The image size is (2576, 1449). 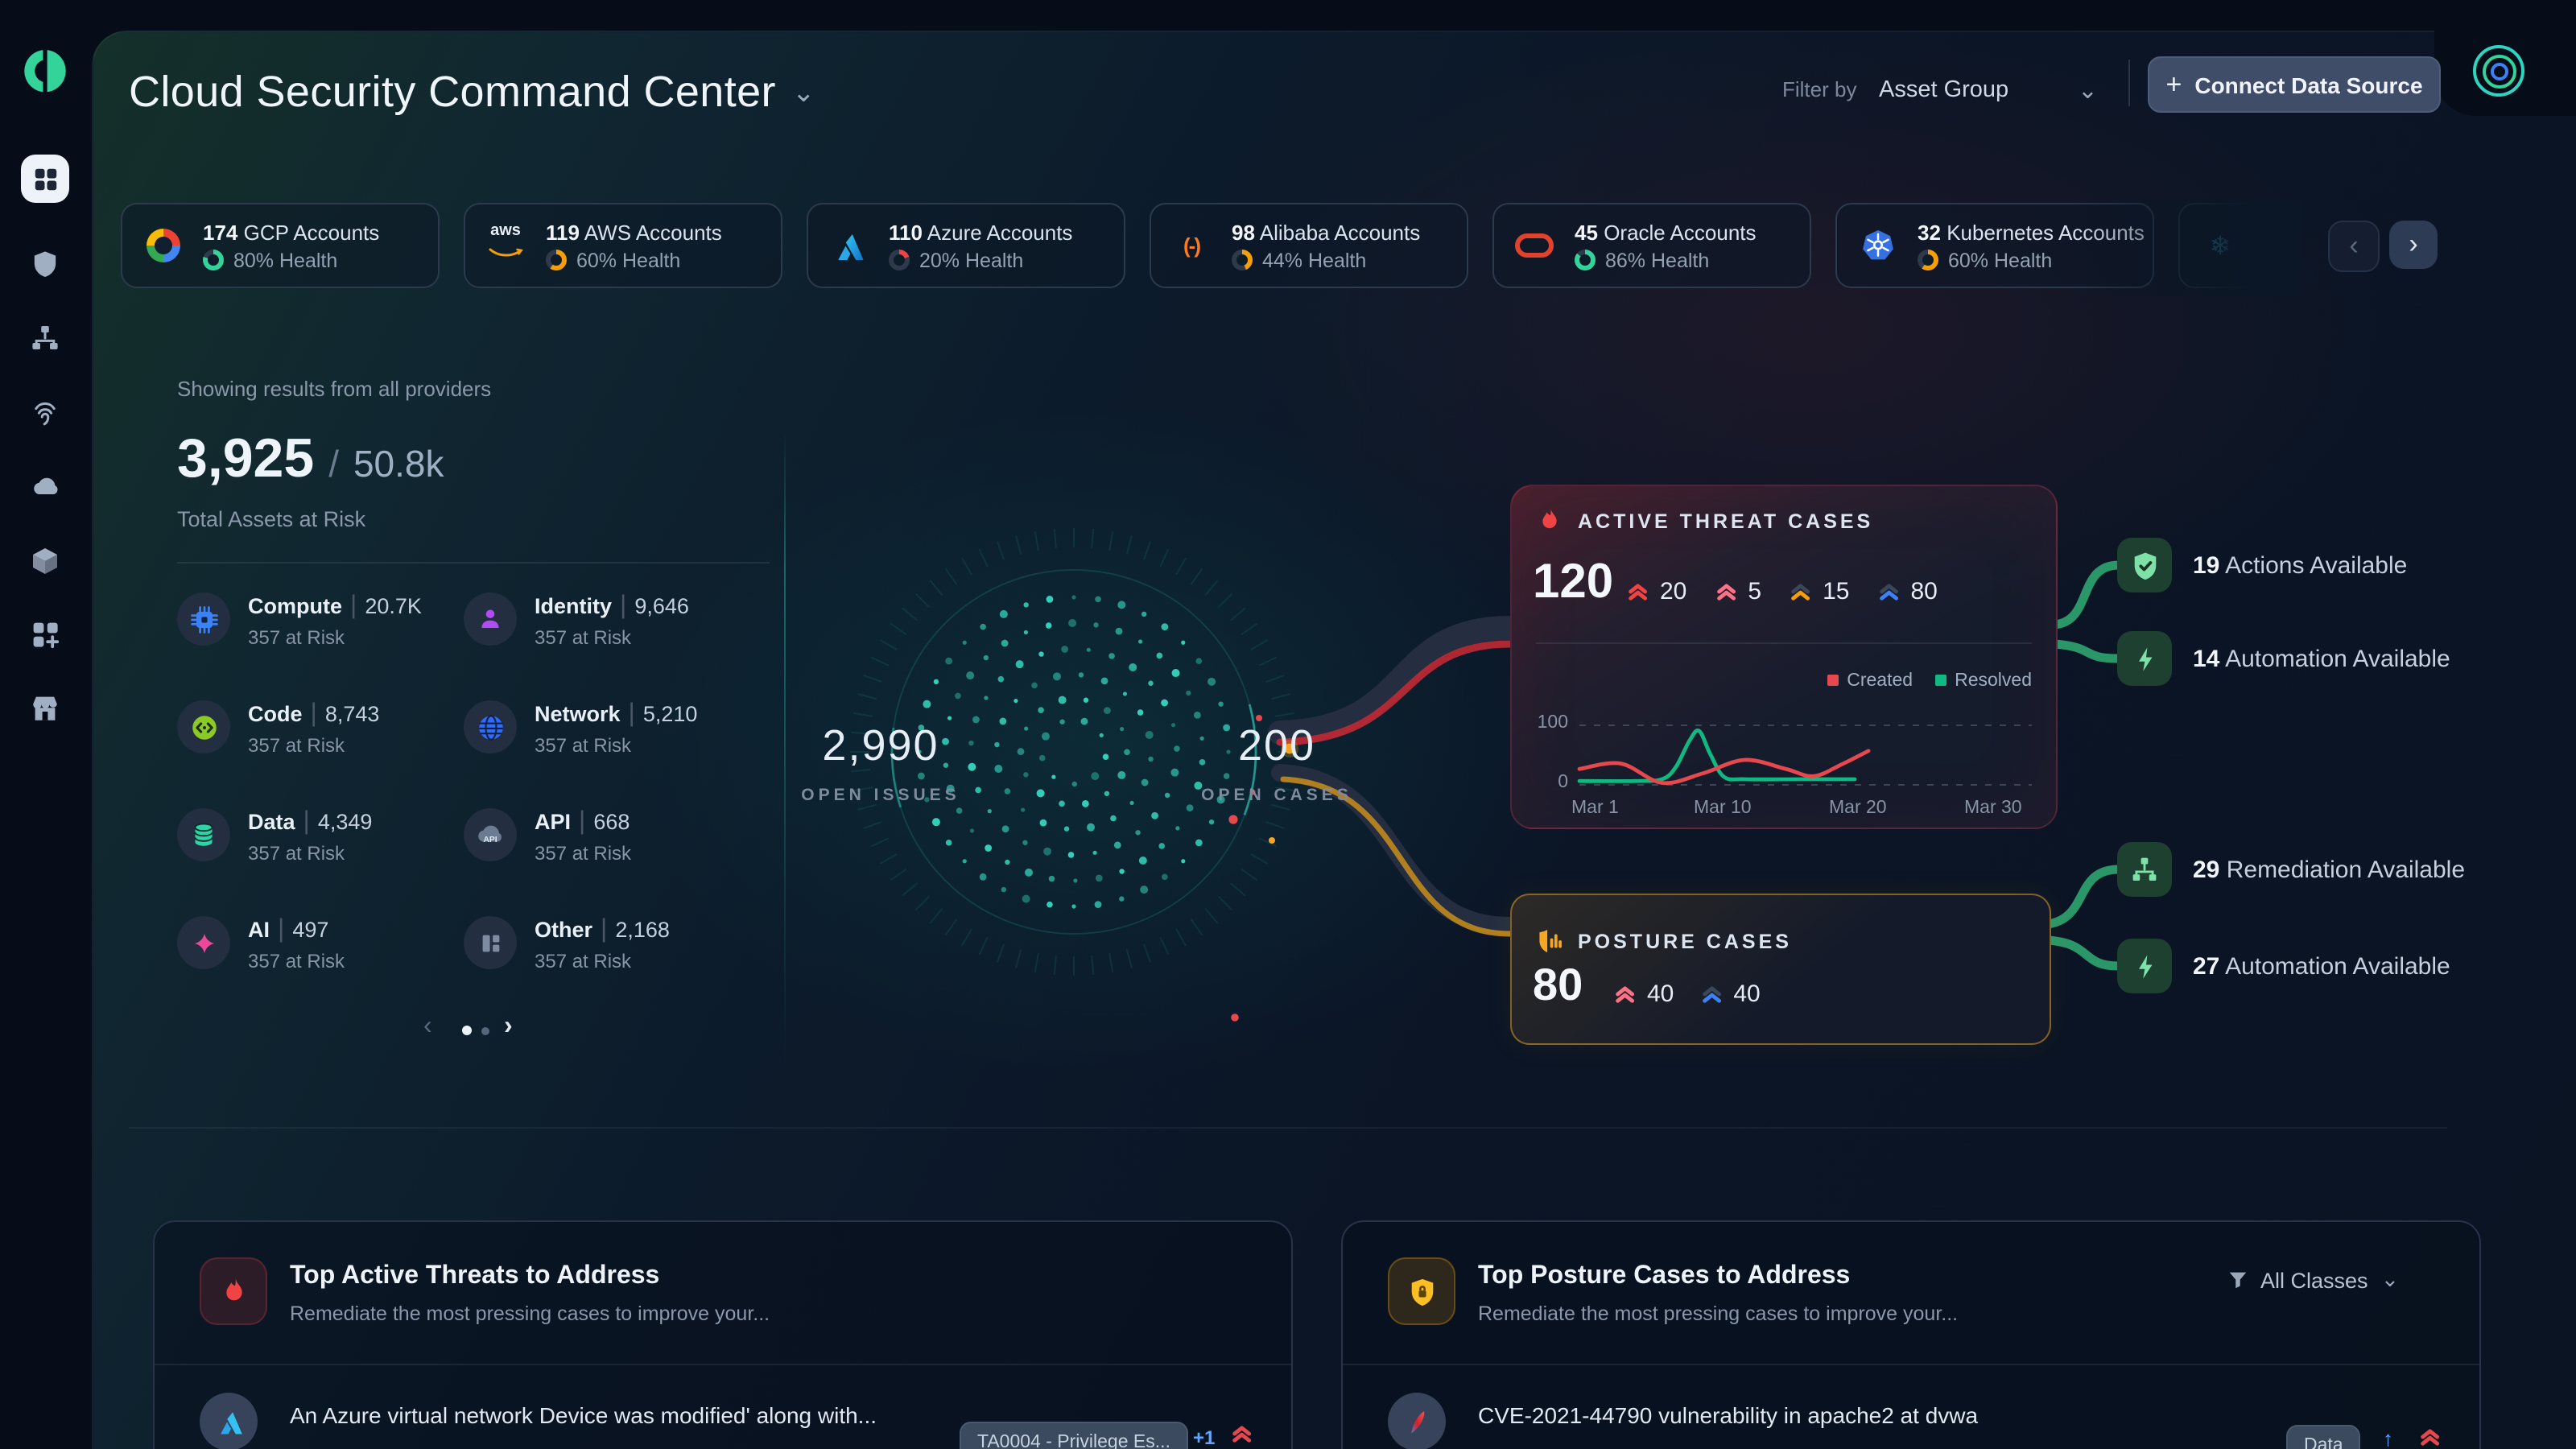 I want to click on account-card-azure: 110 Azure Accounts 20% Health, so click(x=966, y=245).